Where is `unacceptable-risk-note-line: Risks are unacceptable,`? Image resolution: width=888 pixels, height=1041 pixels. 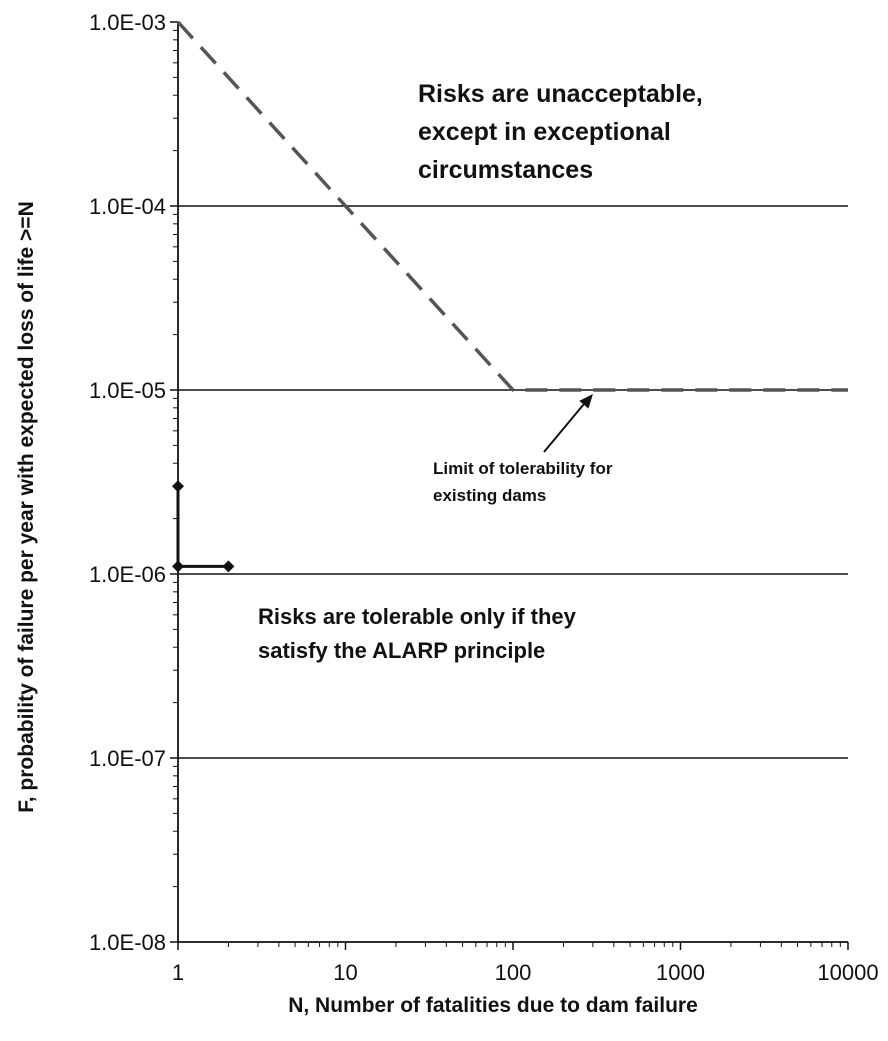 unacceptable-risk-note-line: Risks are unacceptable, is located at coordinates (560, 94).